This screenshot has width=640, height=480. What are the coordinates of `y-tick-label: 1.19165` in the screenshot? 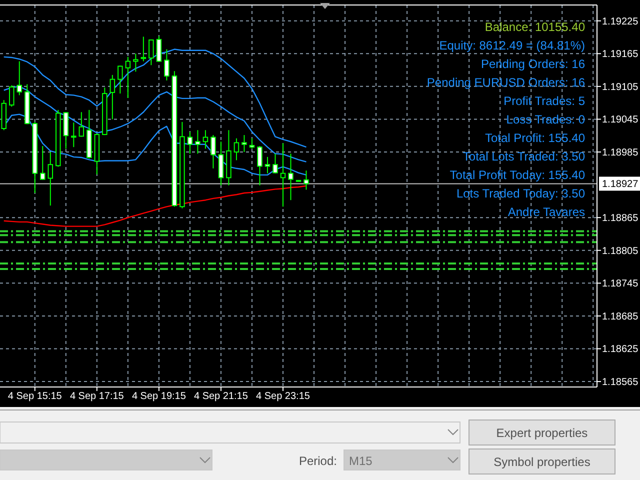 It's located at (620, 54).